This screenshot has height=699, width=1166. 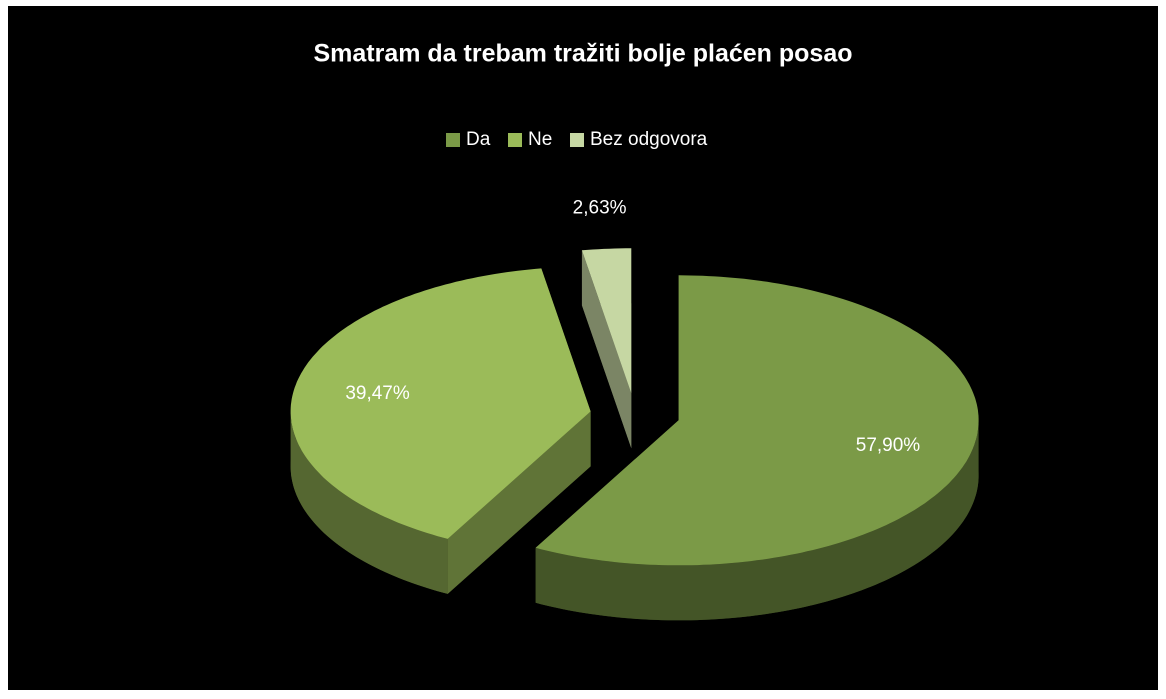 I want to click on legend-label: Da, so click(x=478, y=139).